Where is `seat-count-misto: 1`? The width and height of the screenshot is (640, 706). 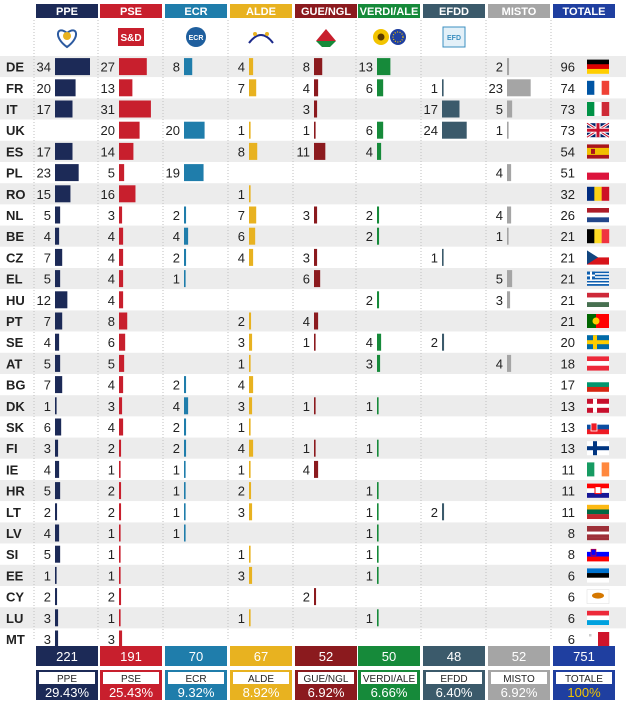
seat-count-misto: 1 is located at coordinates (499, 130).